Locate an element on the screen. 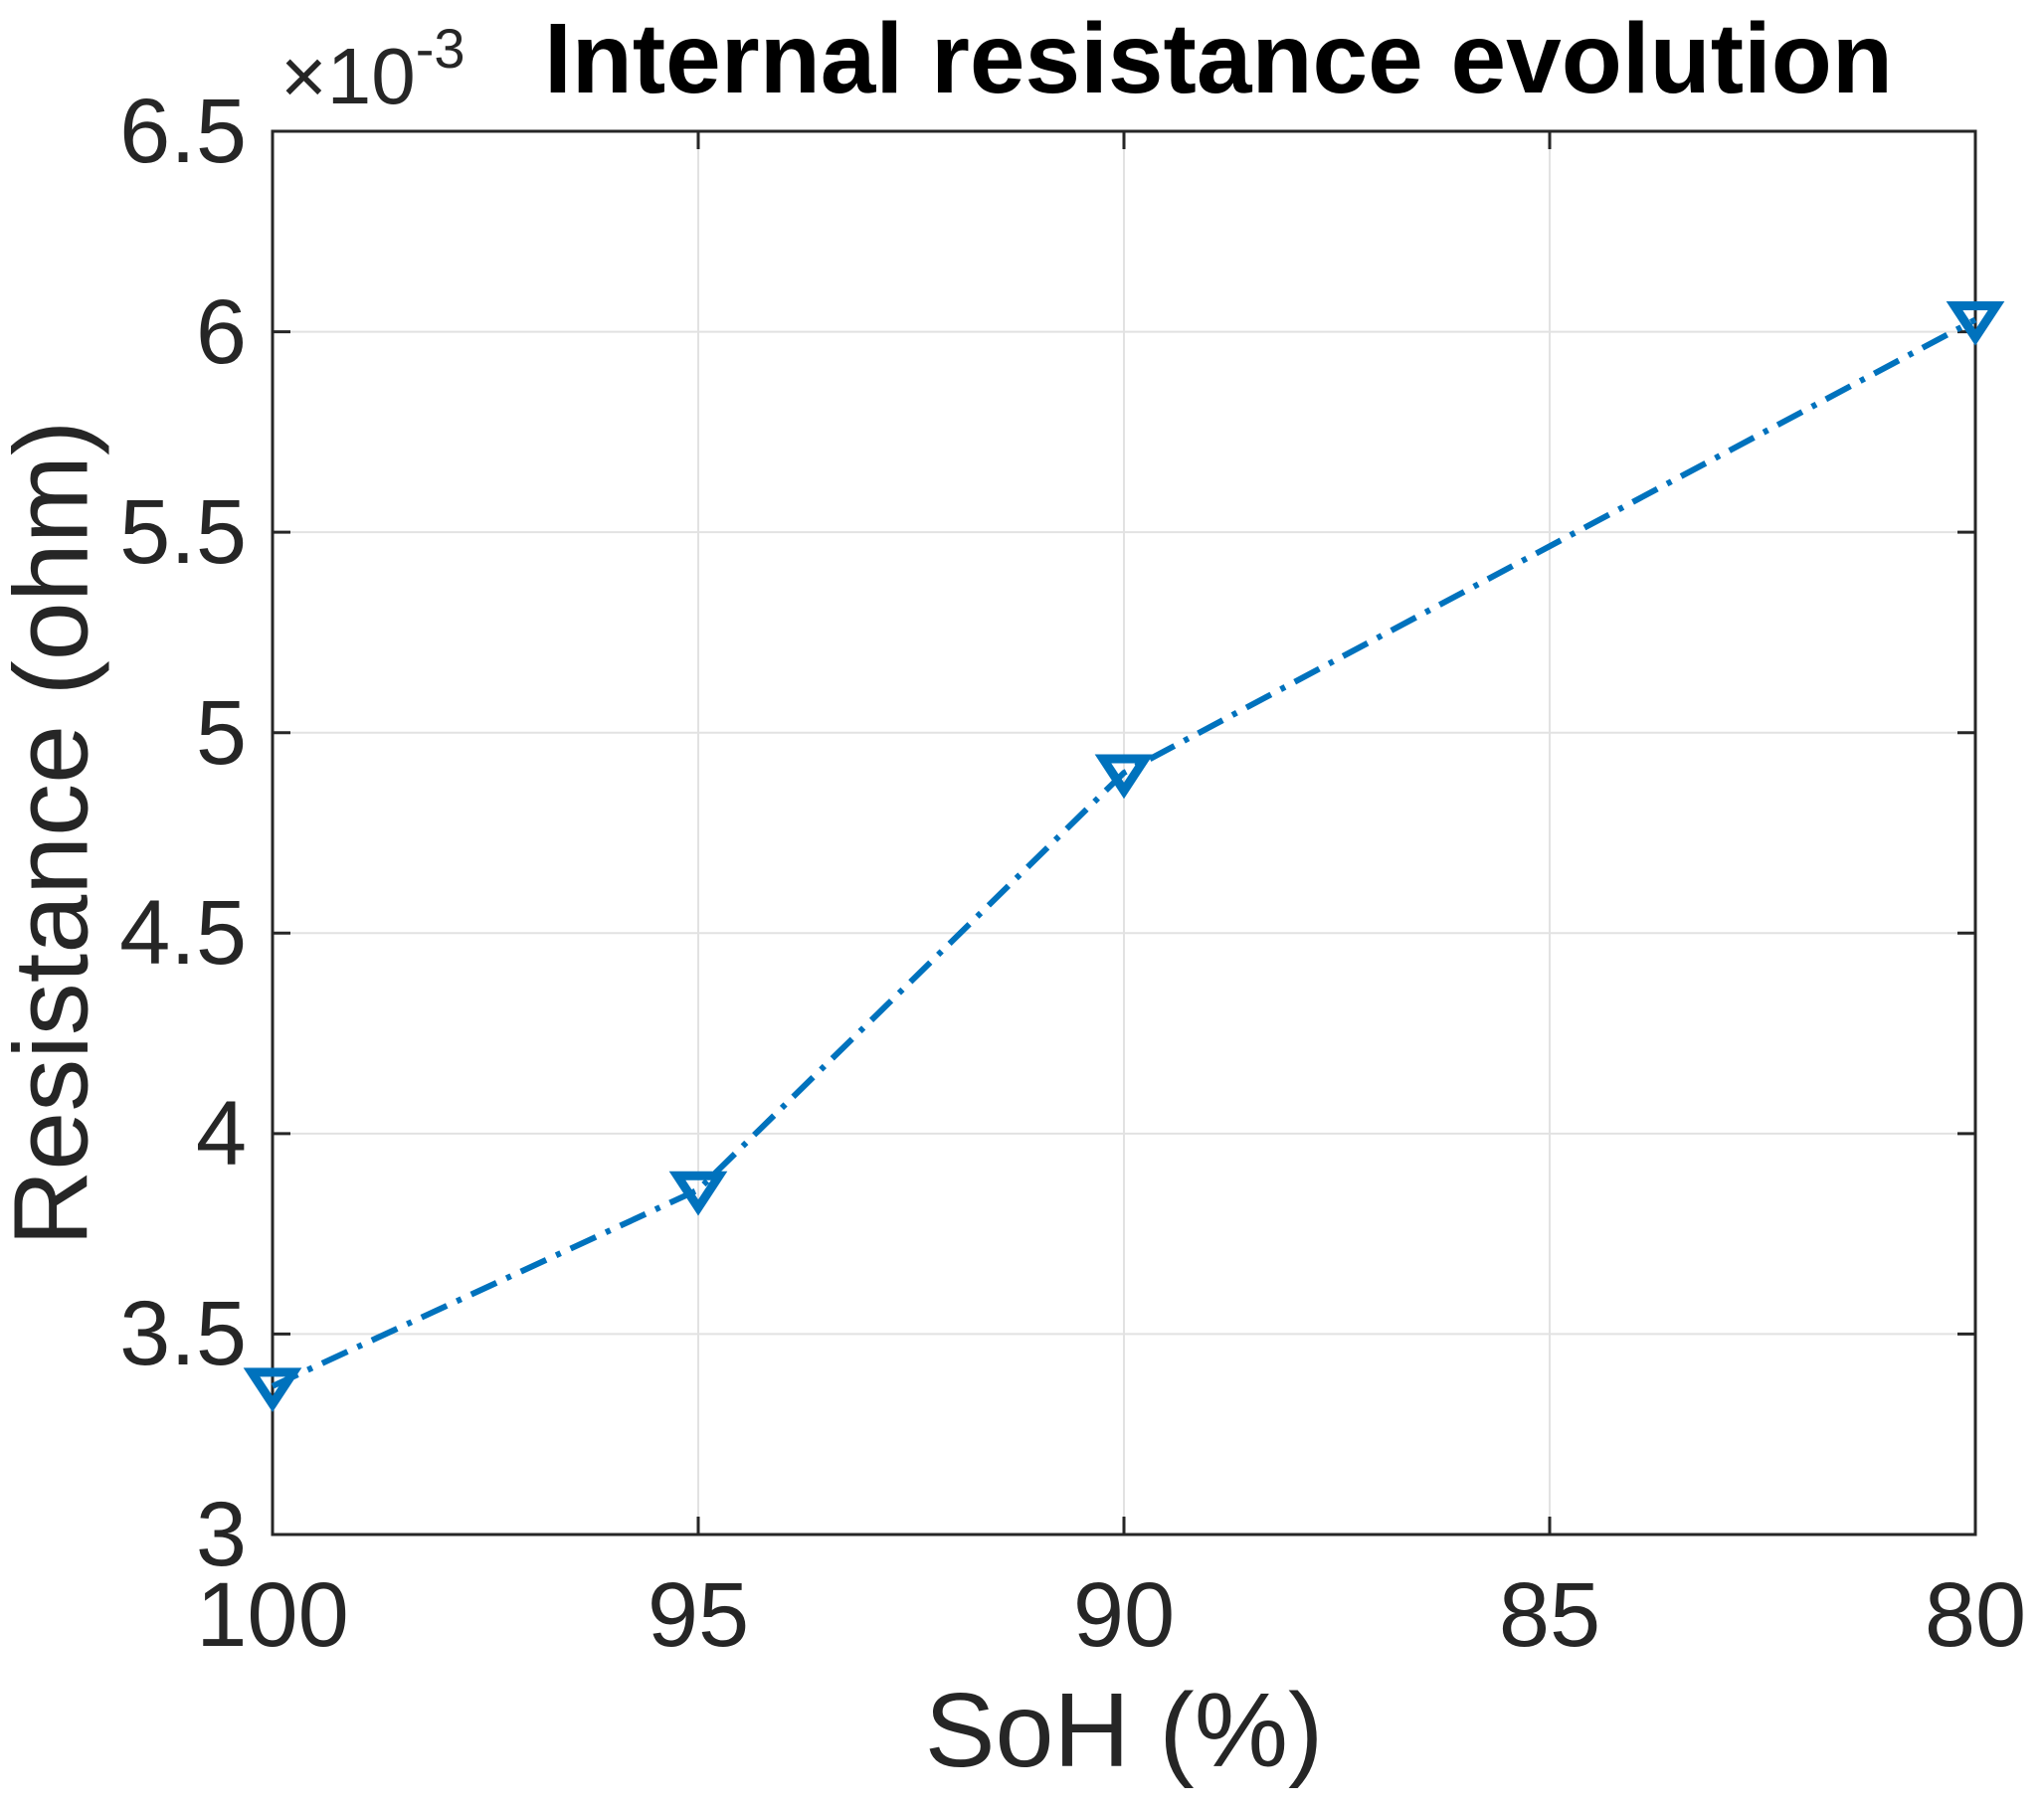 The width and height of the screenshot is (2044, 1808). y-tick-label: 5.5 is located at coordinates (183, 532).